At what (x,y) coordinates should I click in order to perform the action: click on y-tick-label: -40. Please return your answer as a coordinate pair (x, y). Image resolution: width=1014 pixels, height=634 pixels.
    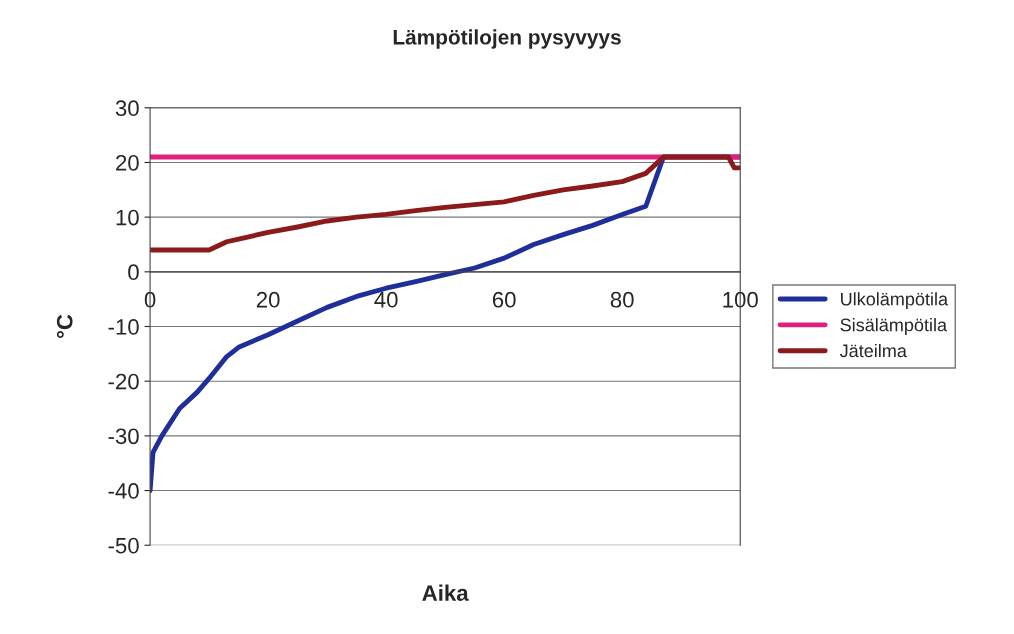
    Looking at the image, I should click on (123, 491).